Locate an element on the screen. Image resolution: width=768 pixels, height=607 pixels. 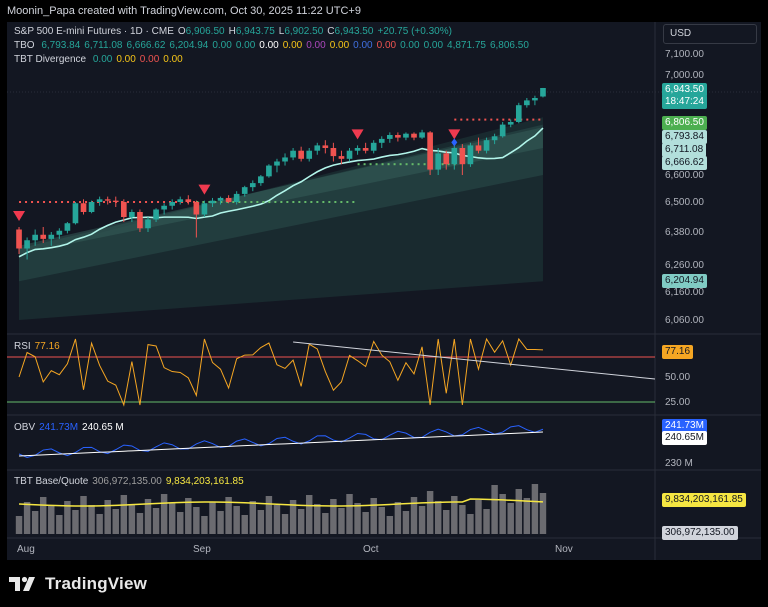
tbt-quote-line is located at coordinates (281, 502).